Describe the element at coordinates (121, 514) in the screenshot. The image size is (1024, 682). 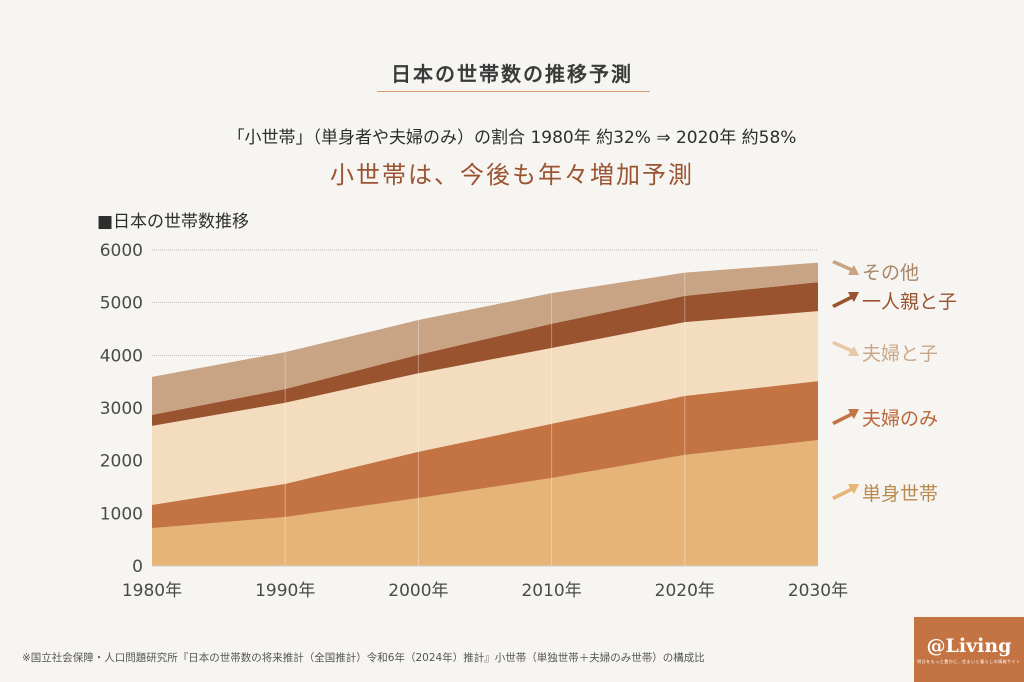
I see `y-tick-label: 1000` at that location.